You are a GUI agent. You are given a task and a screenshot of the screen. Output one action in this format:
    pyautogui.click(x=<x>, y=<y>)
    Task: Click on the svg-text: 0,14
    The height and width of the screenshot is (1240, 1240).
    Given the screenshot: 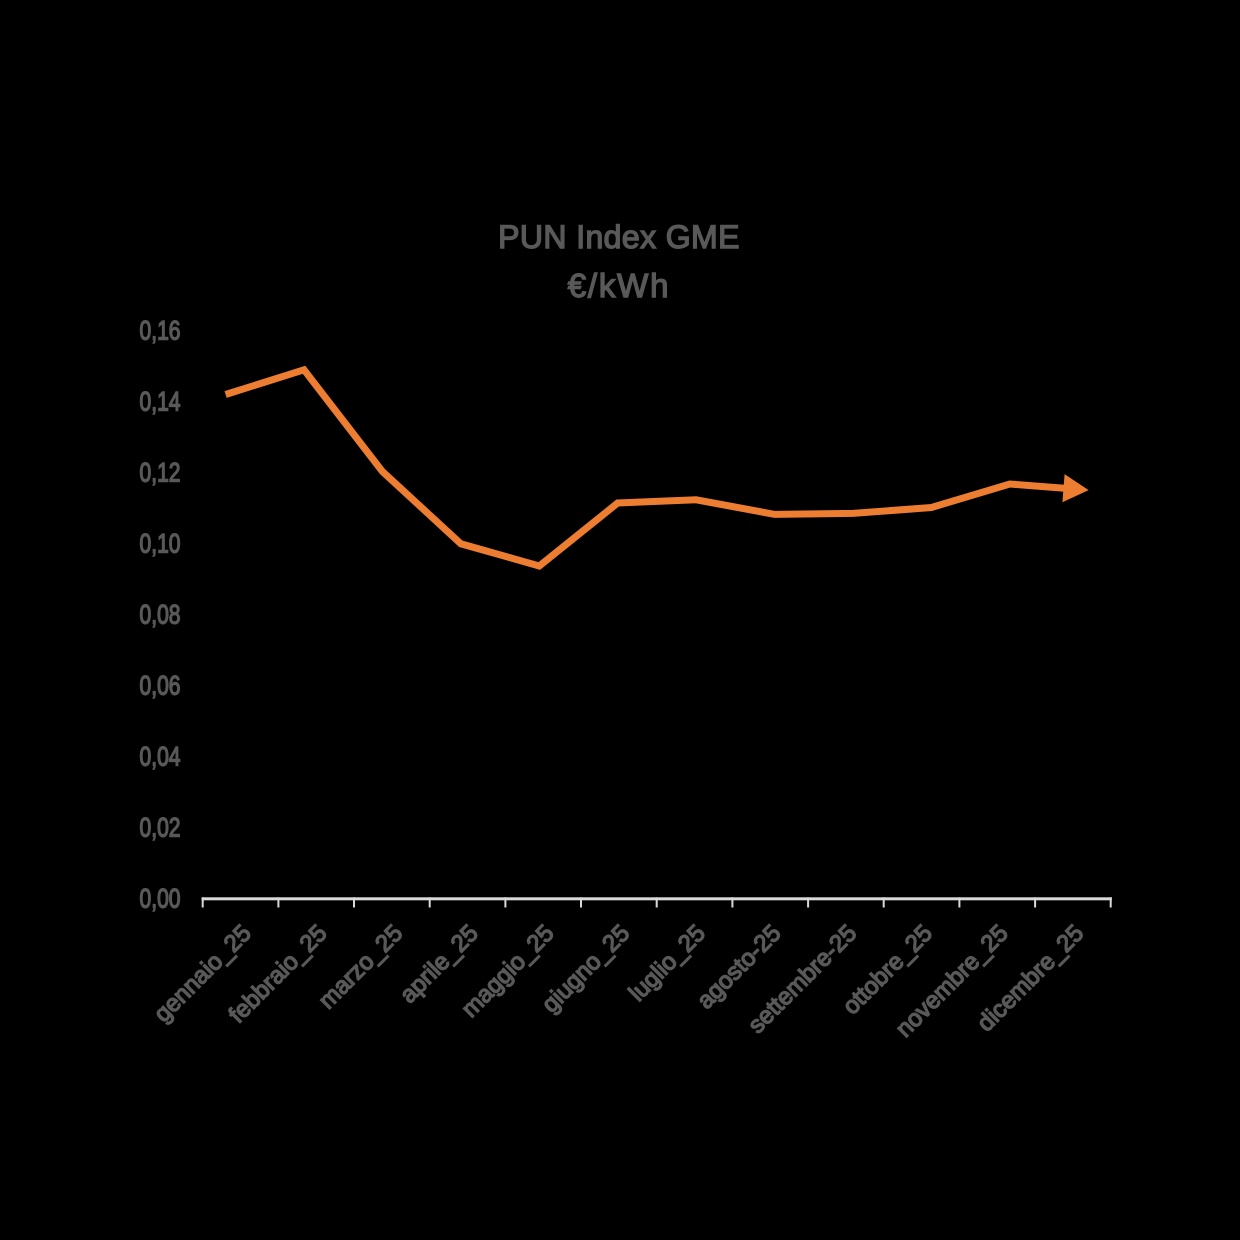 What is the action you would take?
    pyautogui.click(x=160, y=402)
    